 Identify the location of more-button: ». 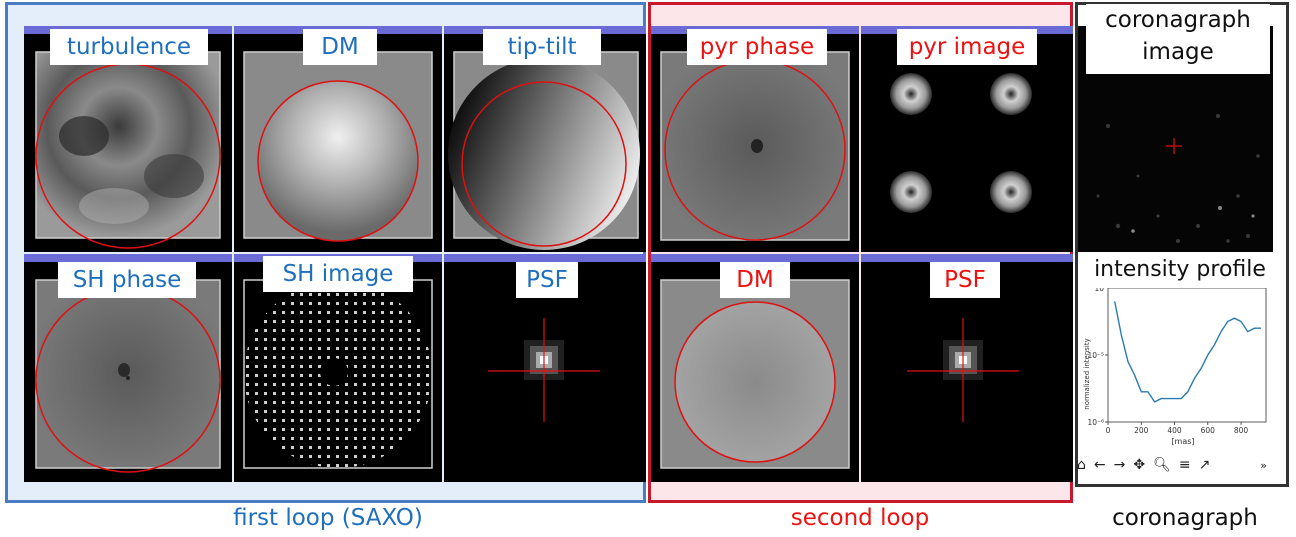
(1263, 465).